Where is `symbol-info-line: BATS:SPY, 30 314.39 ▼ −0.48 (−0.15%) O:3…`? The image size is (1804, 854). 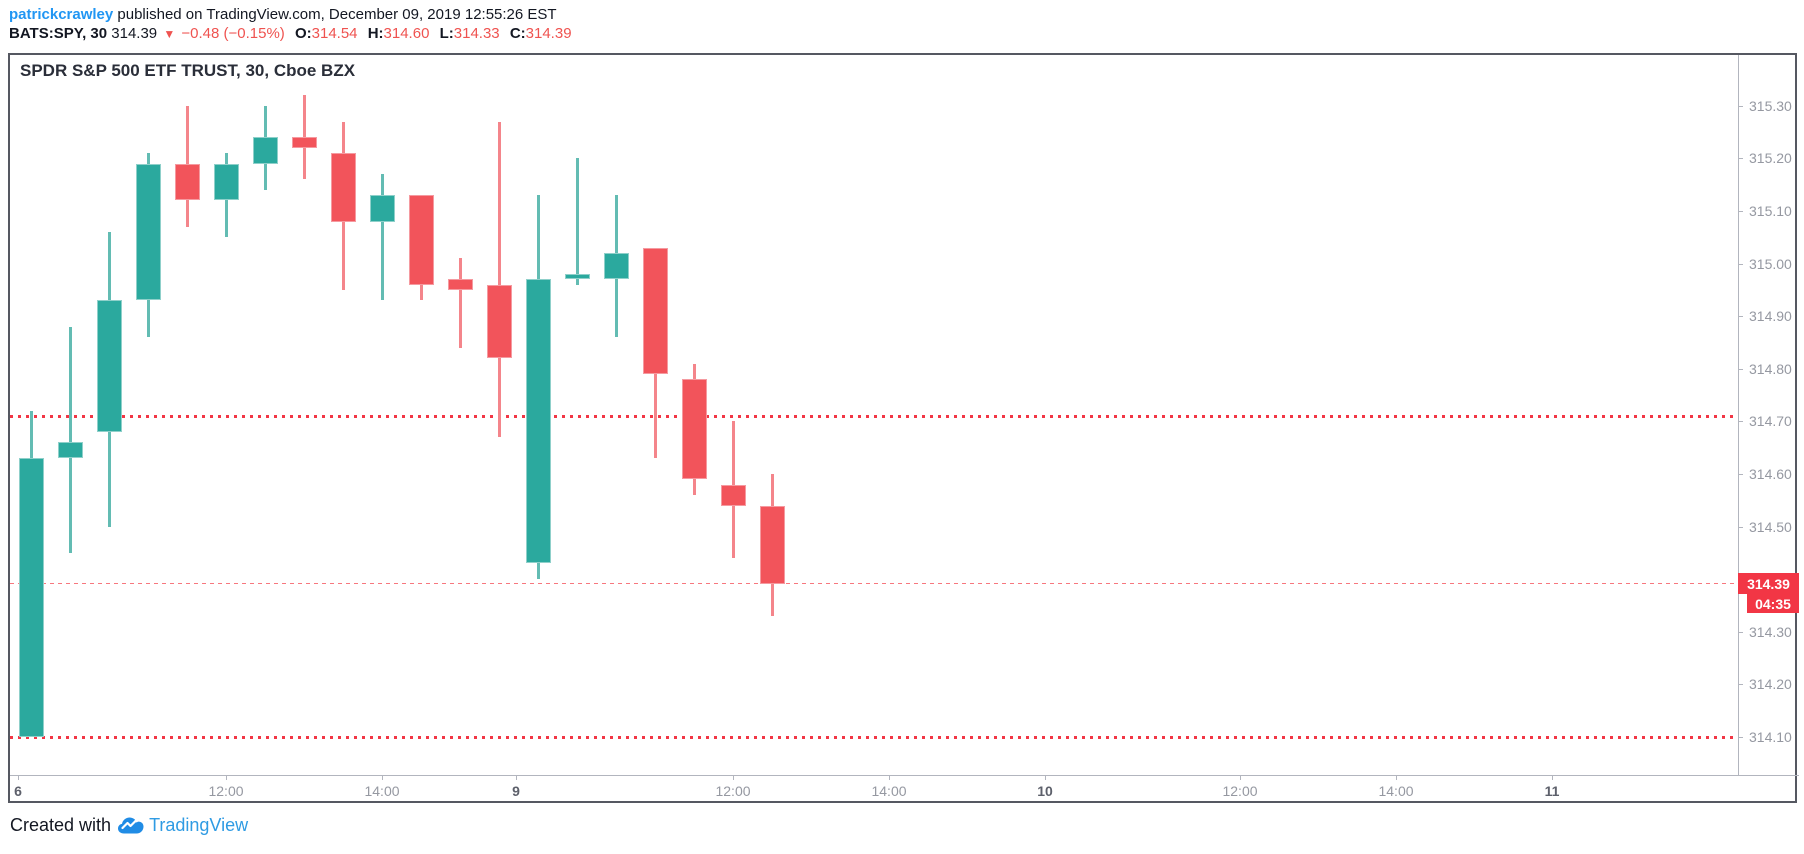 symbol-info-line: BATS:SPY, 30 314.39 ▼ −0.48 (−0.15%) O:3… is located at coordinates (290, 33).